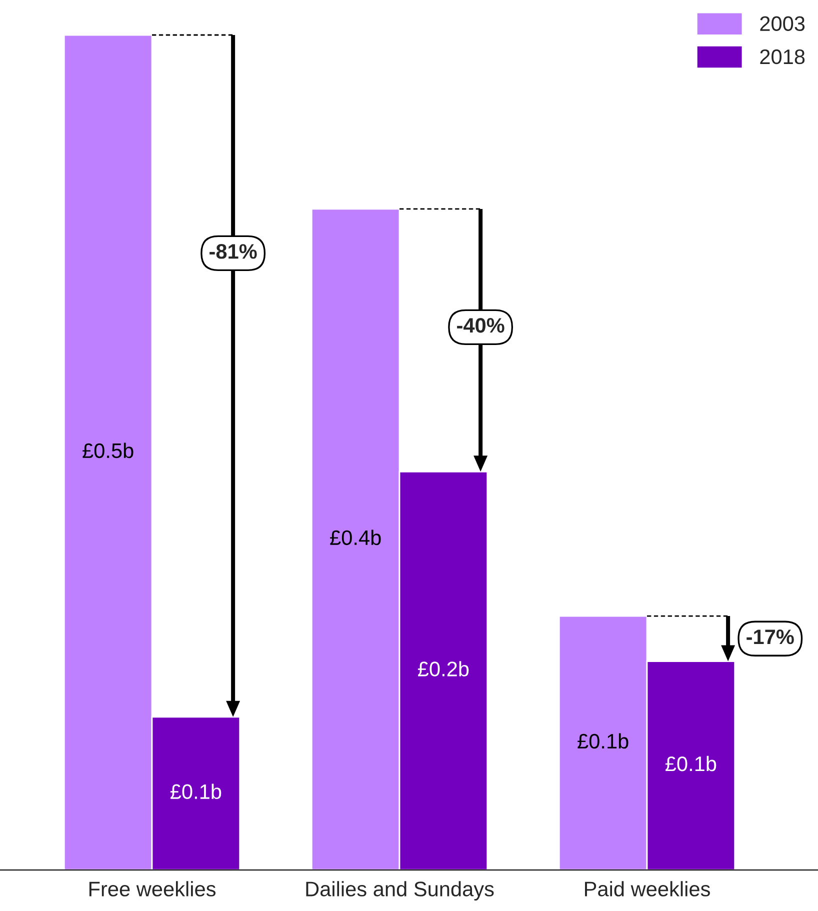 The image size is (818, 911). I want to click on legend-label: 2003, so click(782, 24).